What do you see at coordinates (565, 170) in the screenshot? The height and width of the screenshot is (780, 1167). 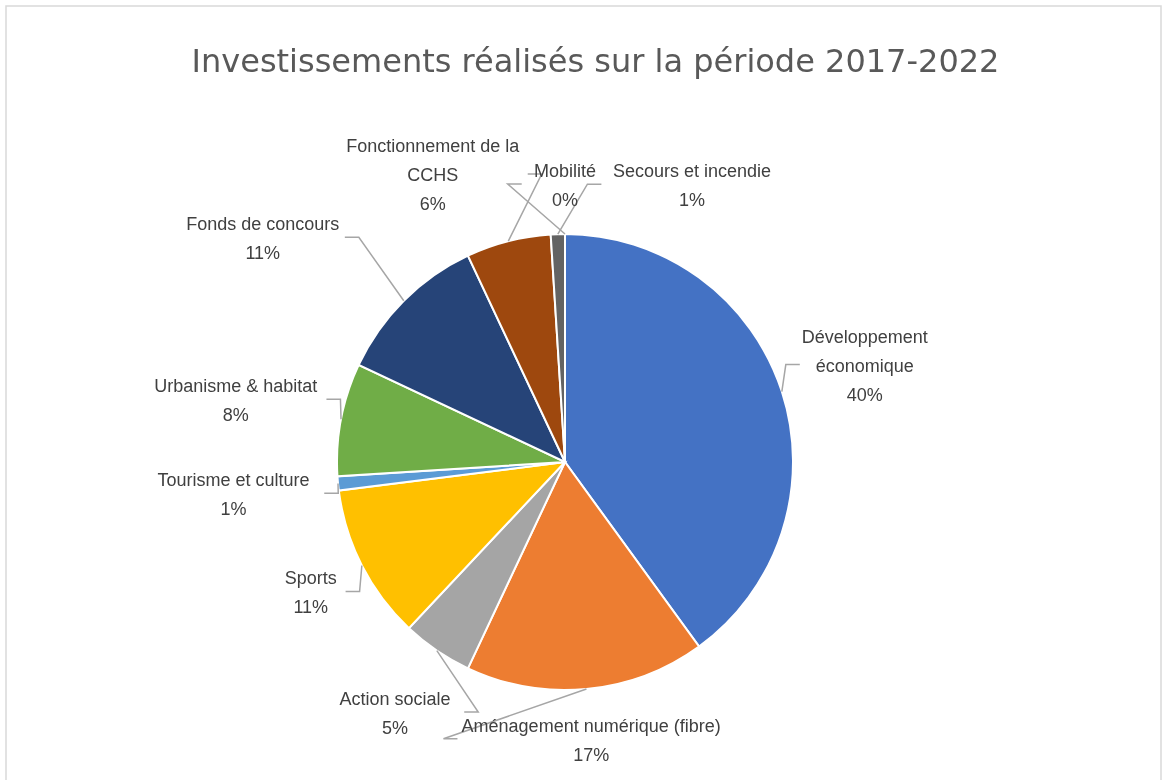 I see `category-label: Mobilité` at bounding box center [565, 170].